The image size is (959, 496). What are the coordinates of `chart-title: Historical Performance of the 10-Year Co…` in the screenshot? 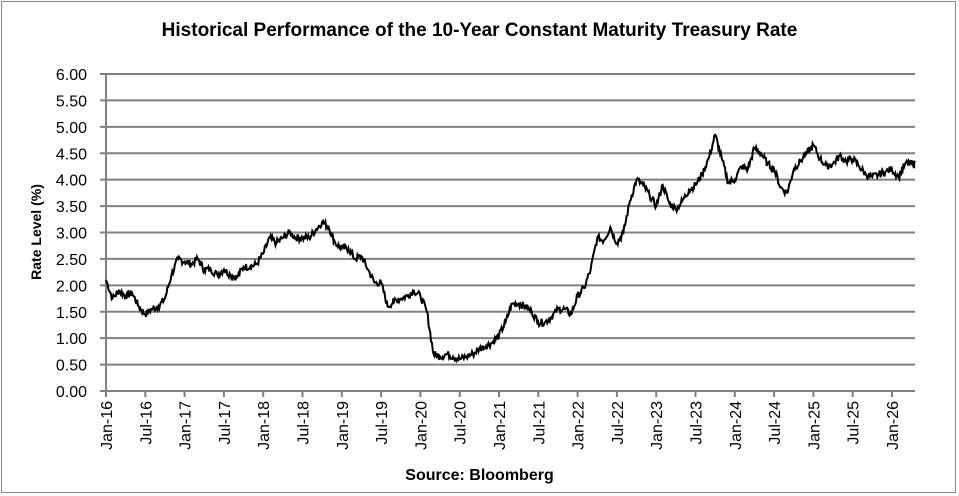 It's located at (479, 30).